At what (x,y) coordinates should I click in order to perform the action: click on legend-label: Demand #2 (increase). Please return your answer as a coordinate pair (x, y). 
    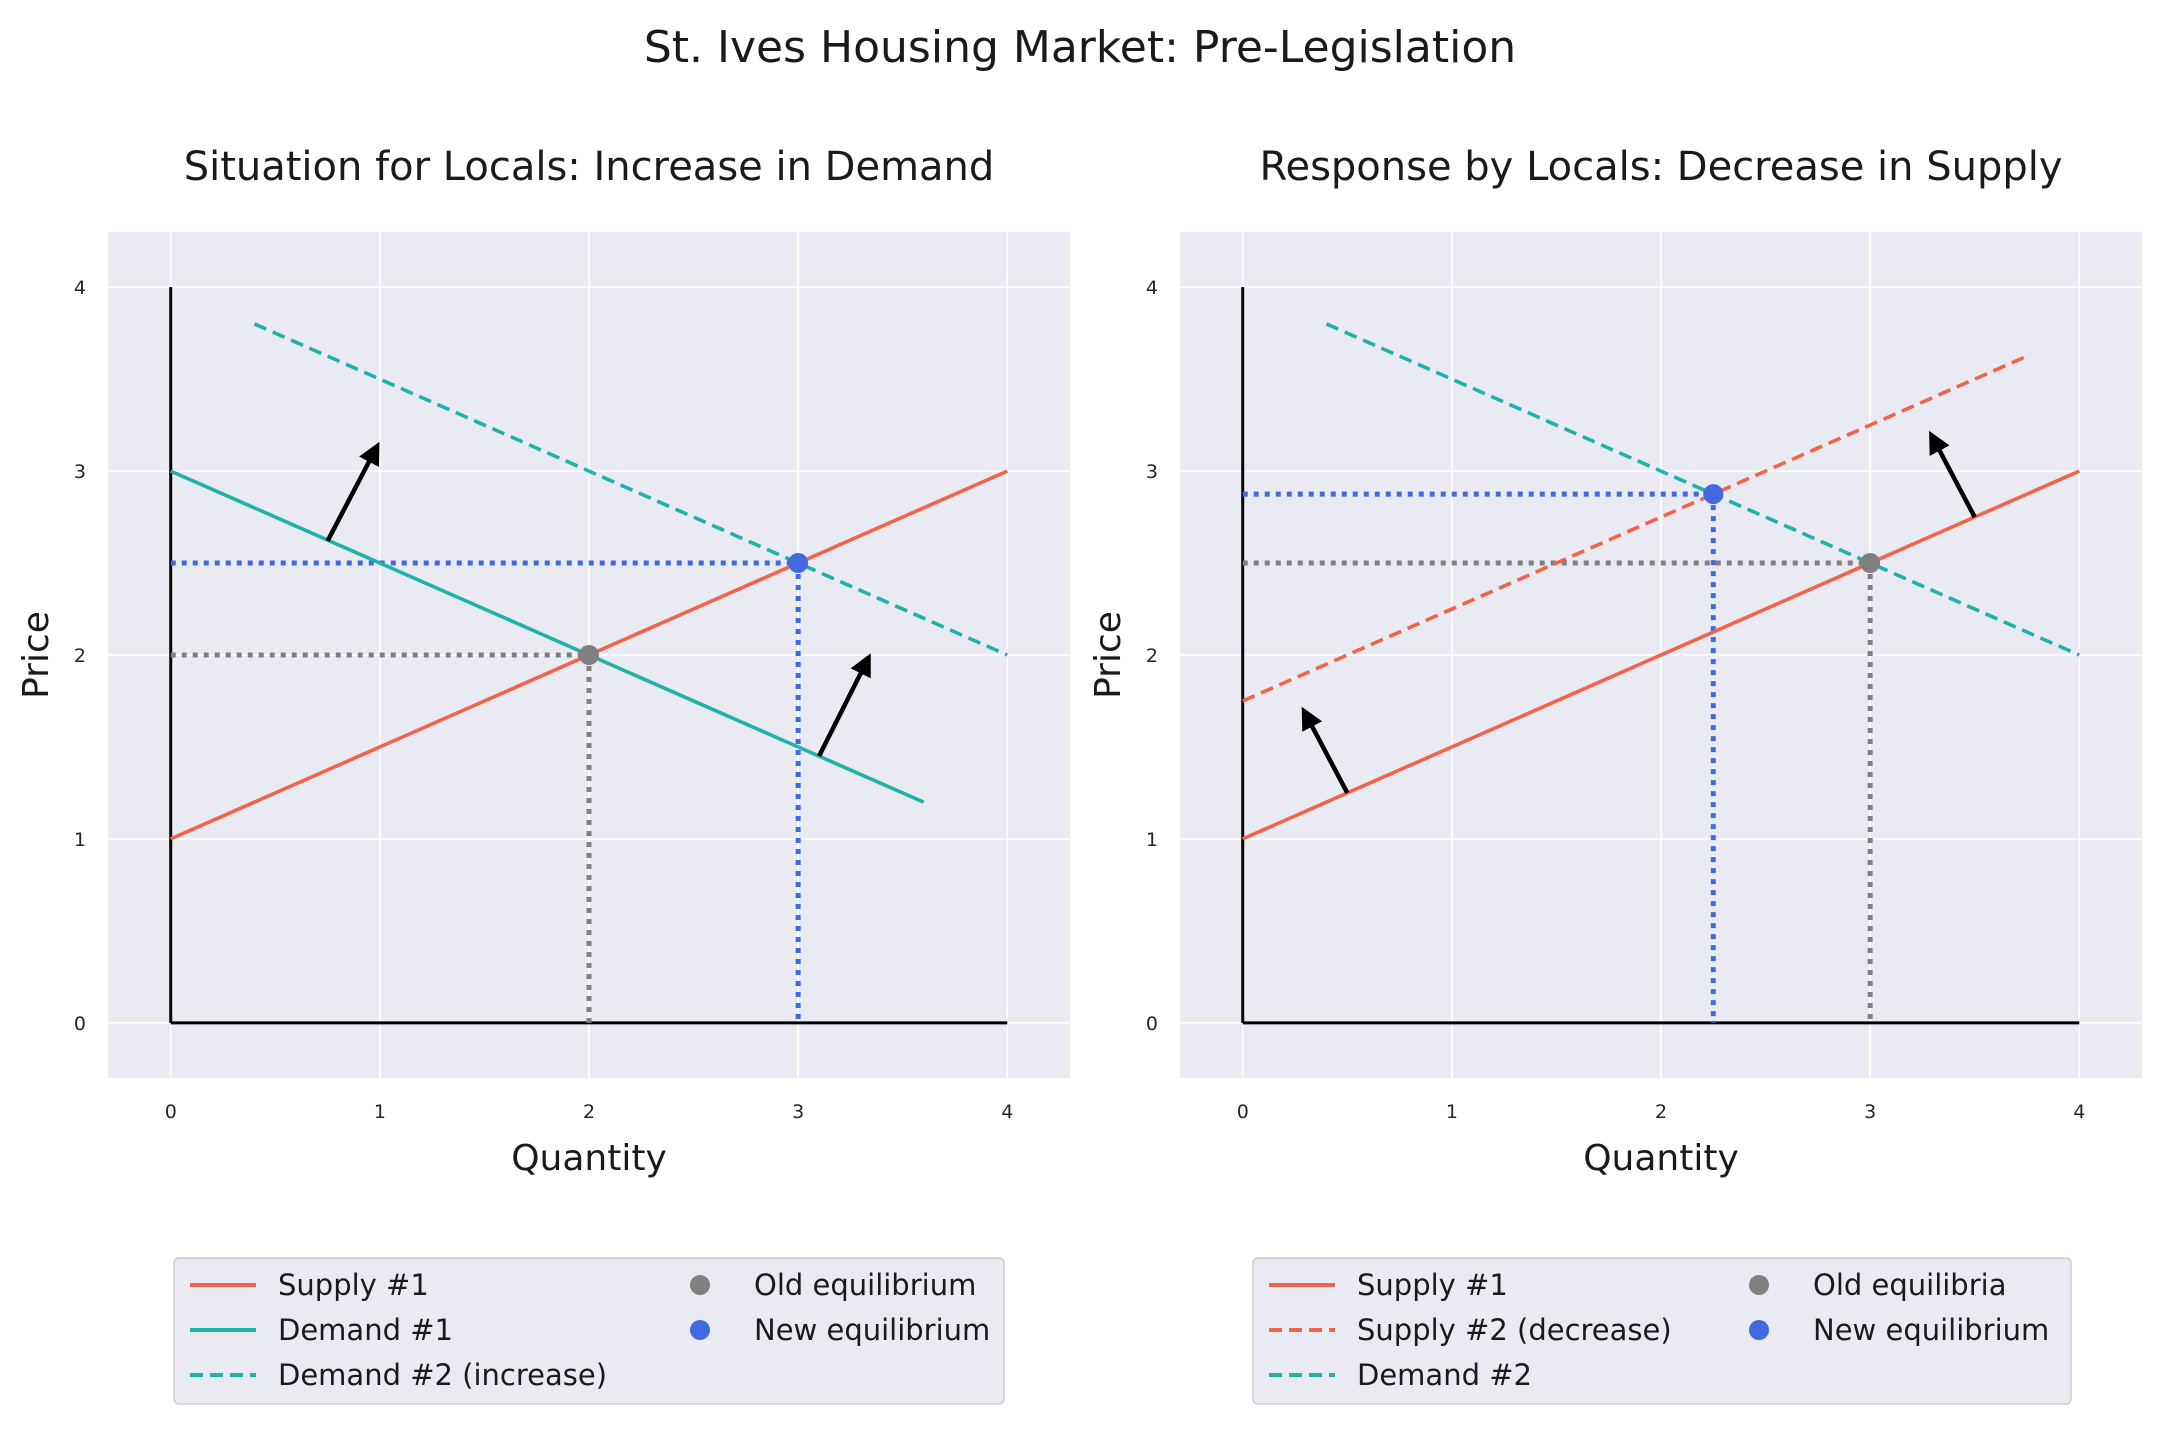
    Looking at the image, I should click on (442, 1375).